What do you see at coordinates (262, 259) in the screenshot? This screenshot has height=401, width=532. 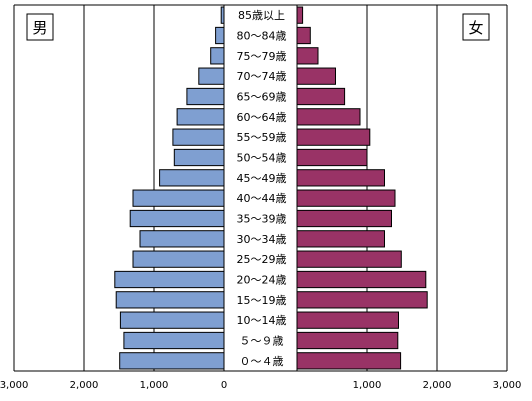 I see `age-label-12: 25～29歳` at bounding box center [262, 259].